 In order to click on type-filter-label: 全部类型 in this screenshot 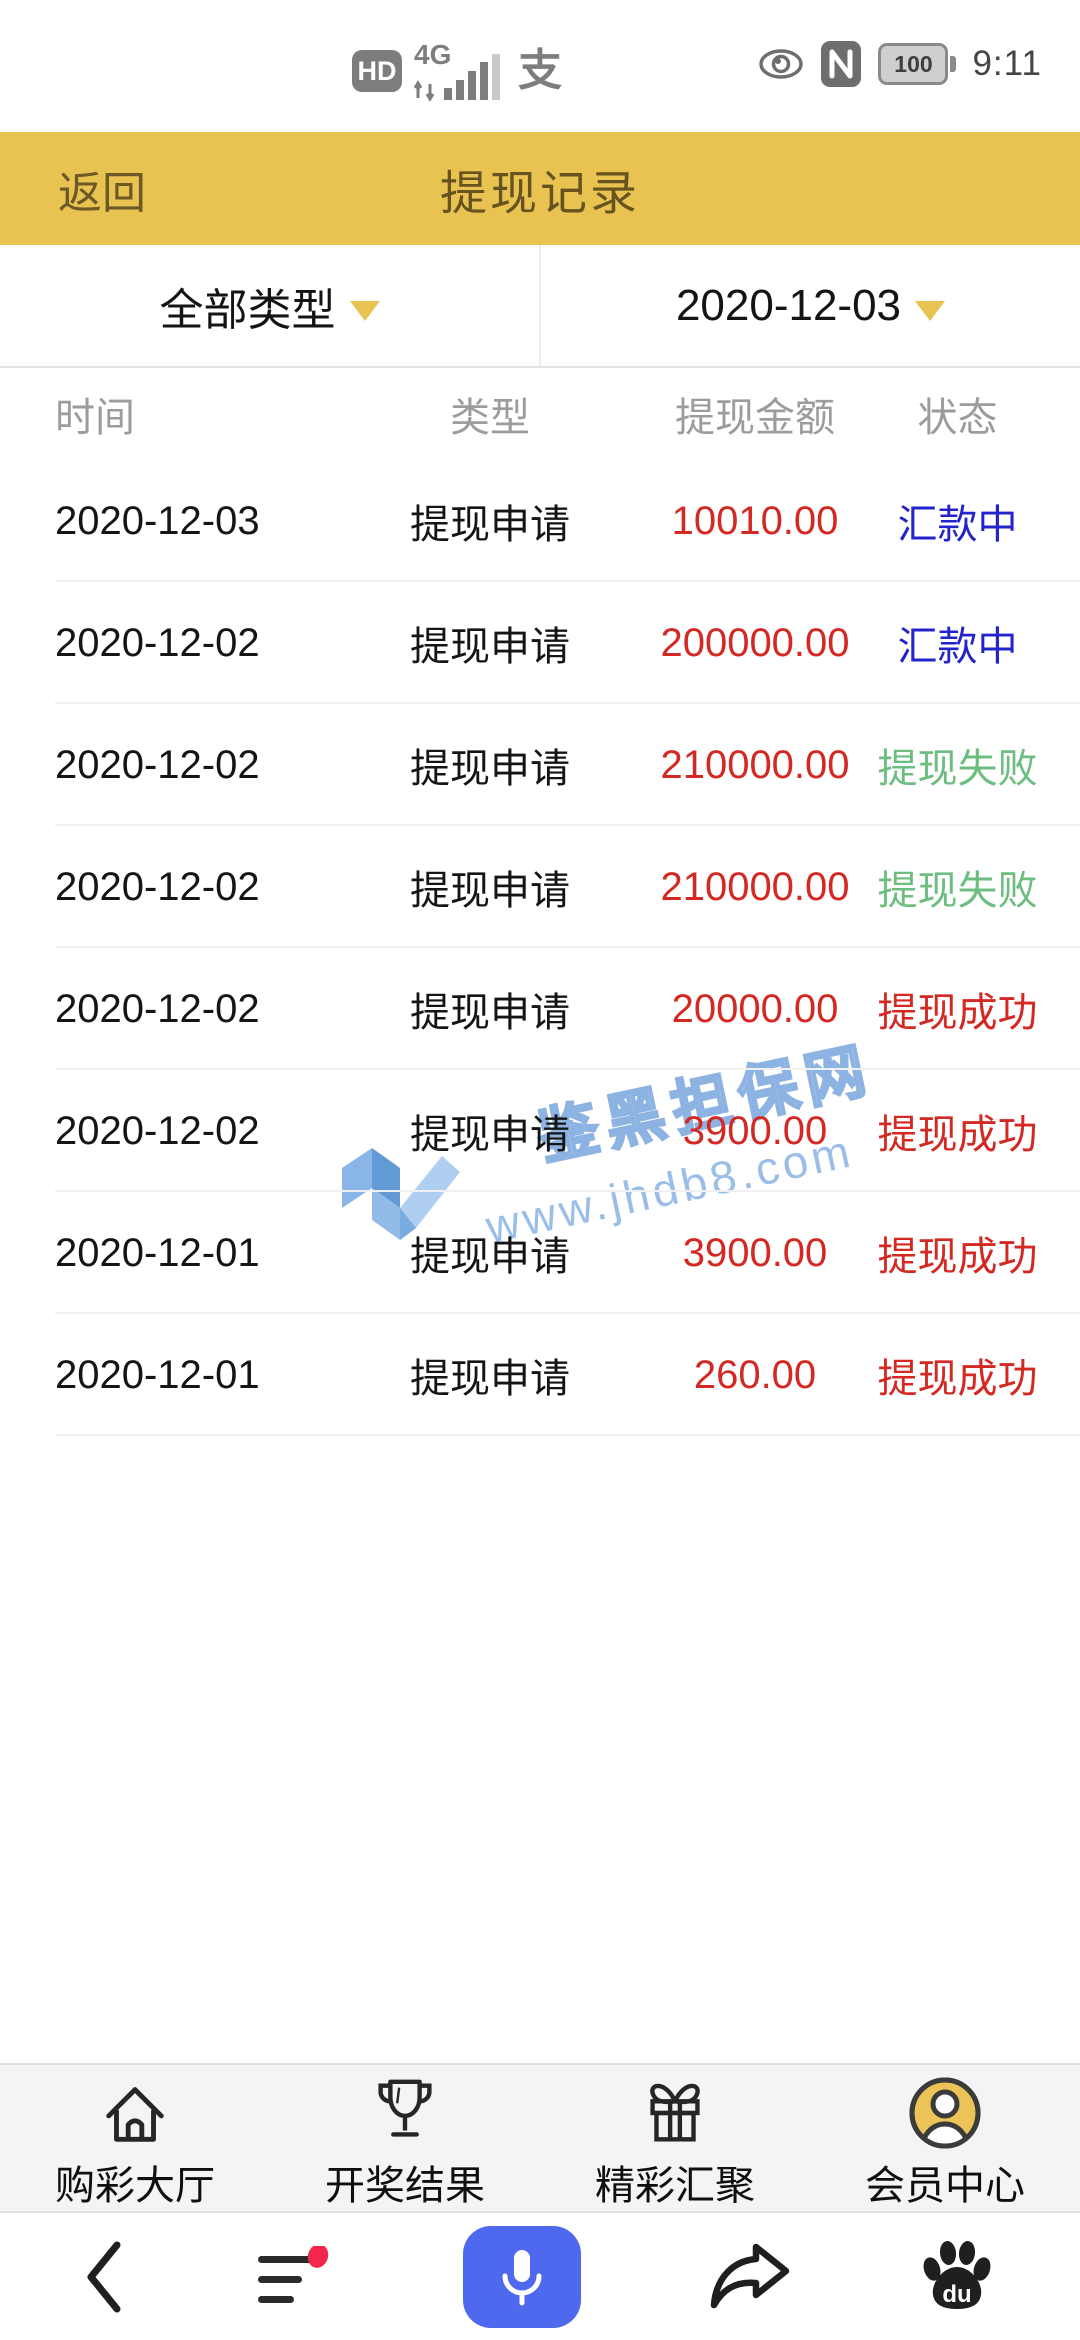, I will do `click(247, 310)`.